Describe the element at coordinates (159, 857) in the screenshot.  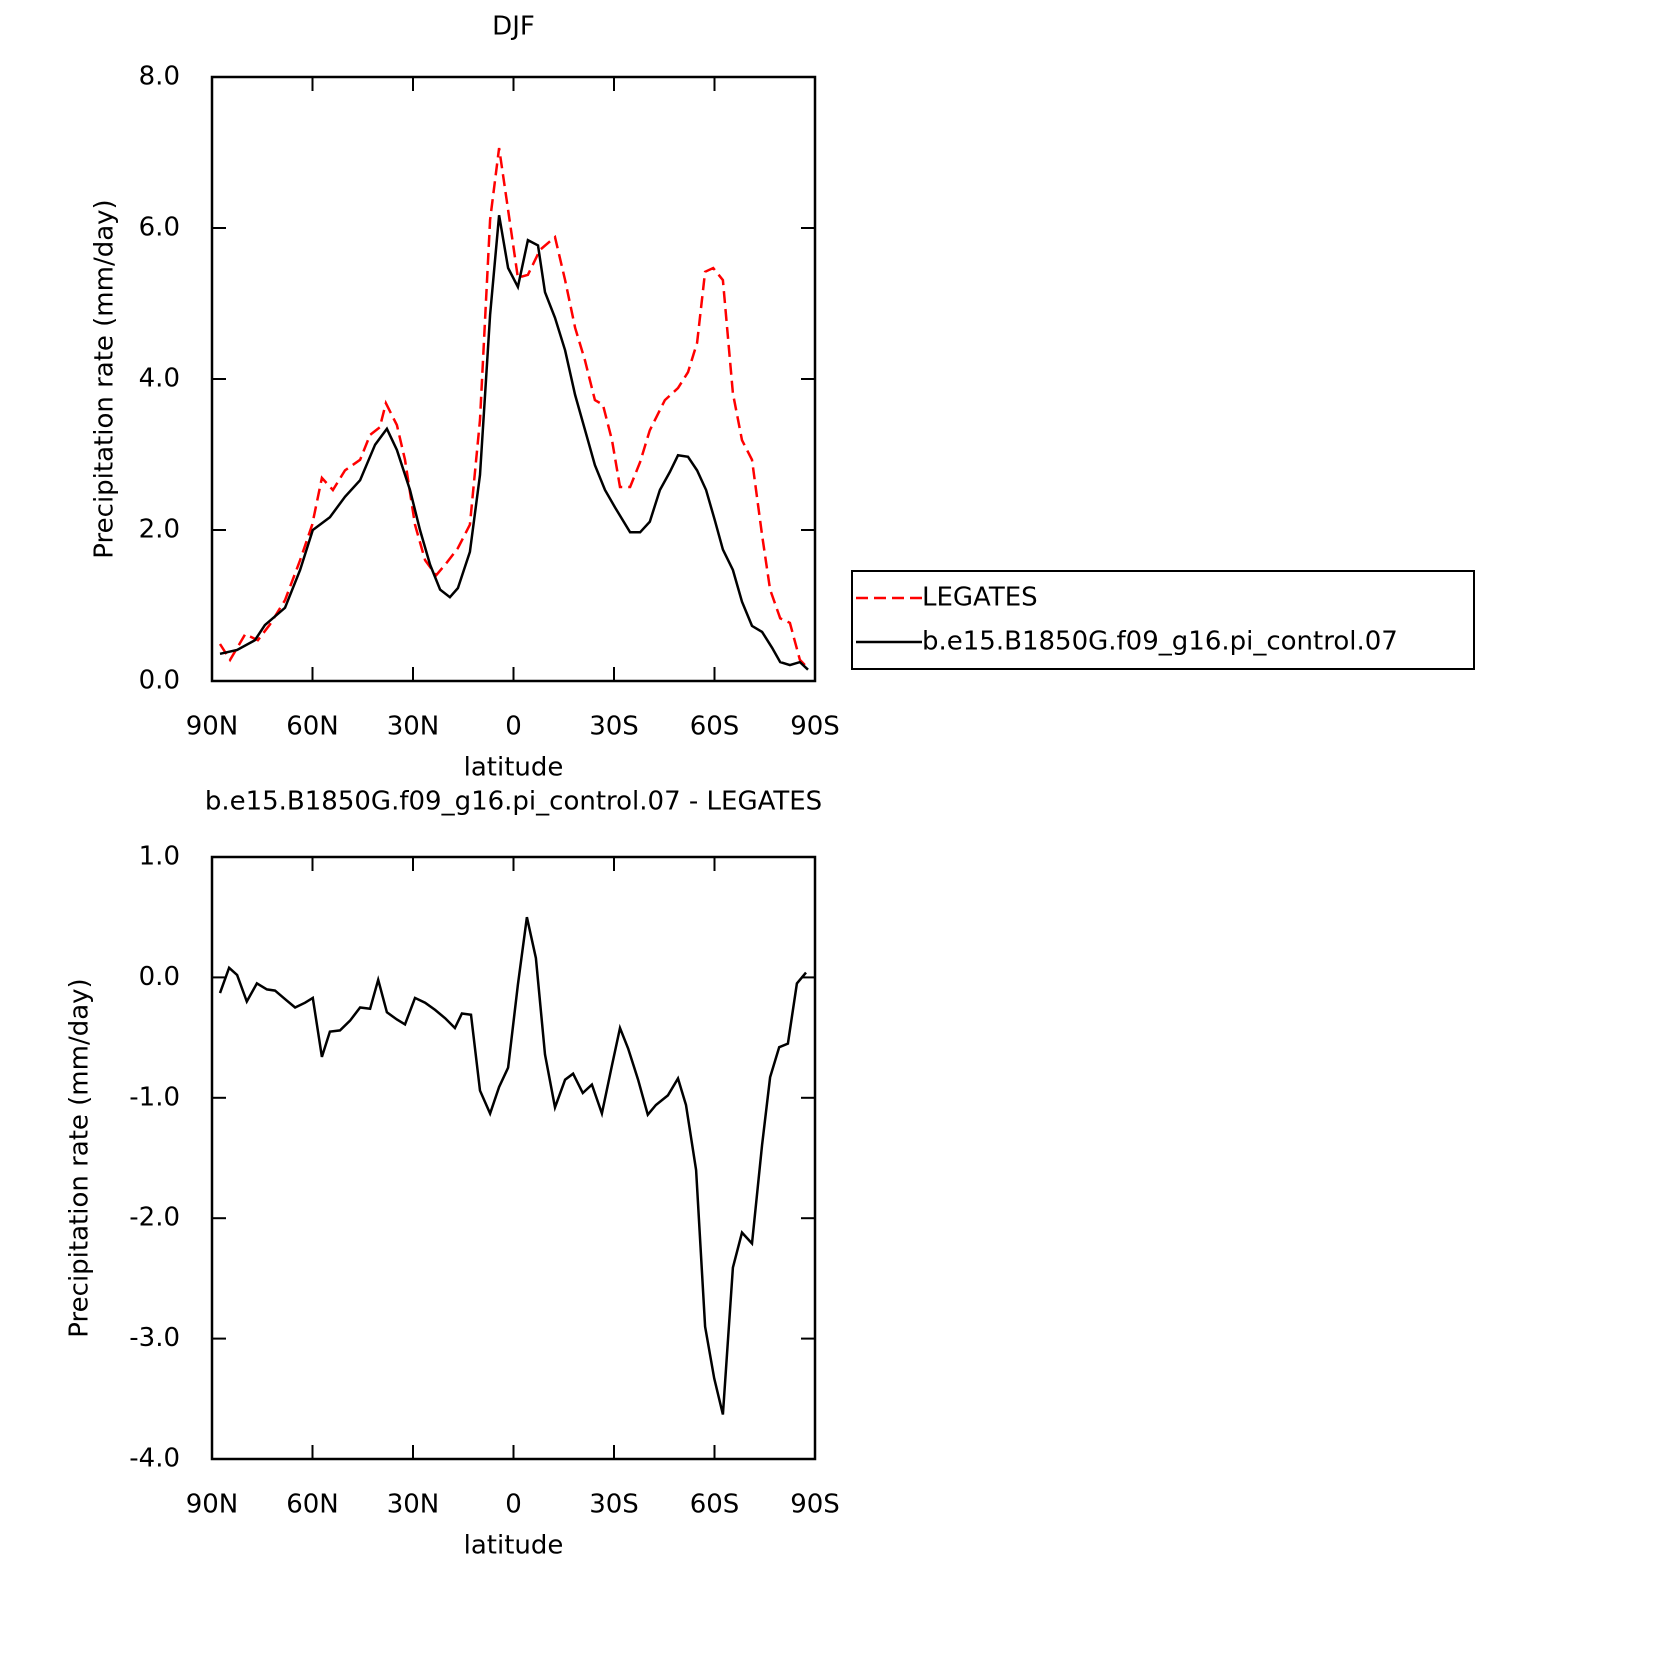
I see `y-tick-label: 1.0` at that location.